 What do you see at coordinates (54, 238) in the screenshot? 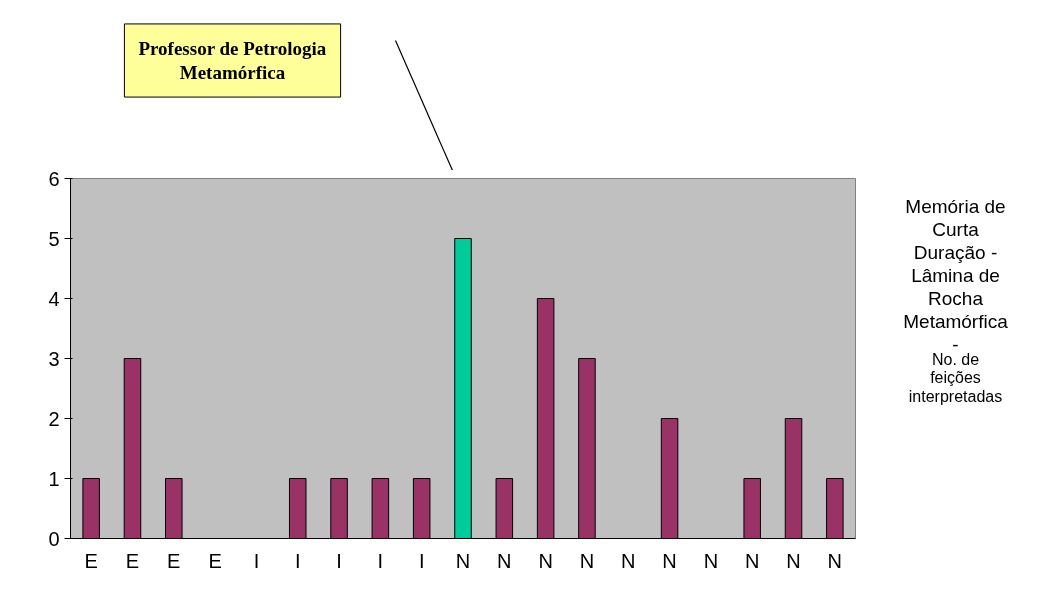
I see `y-tick-label: 5` at bounding box center [54, 238].